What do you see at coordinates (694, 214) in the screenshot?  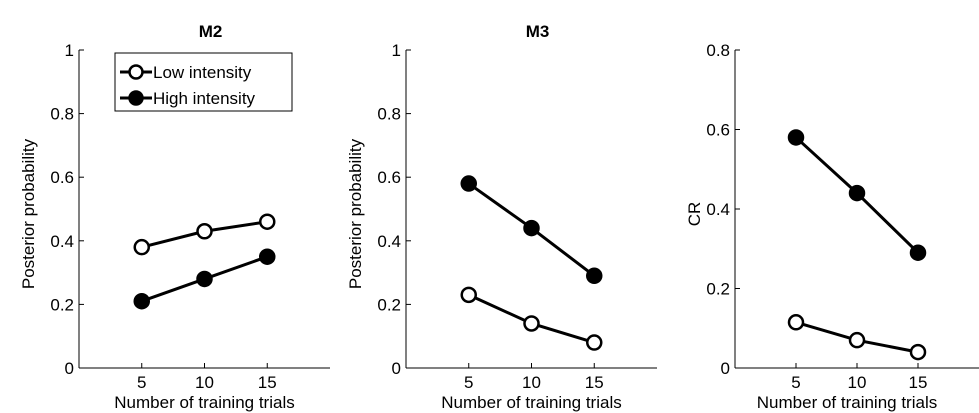 I see `y-axis-label: CR` at bounding box center [694, 214].